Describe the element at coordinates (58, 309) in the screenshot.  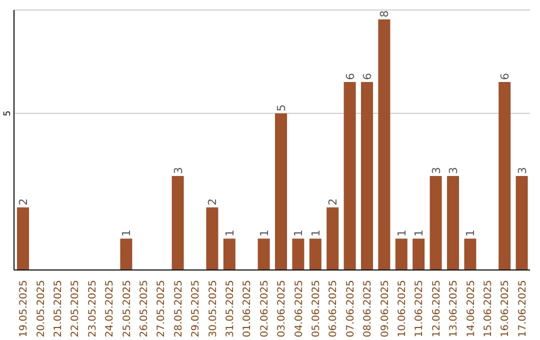
I see `x-tick-label: 21.05.2025` at that location.